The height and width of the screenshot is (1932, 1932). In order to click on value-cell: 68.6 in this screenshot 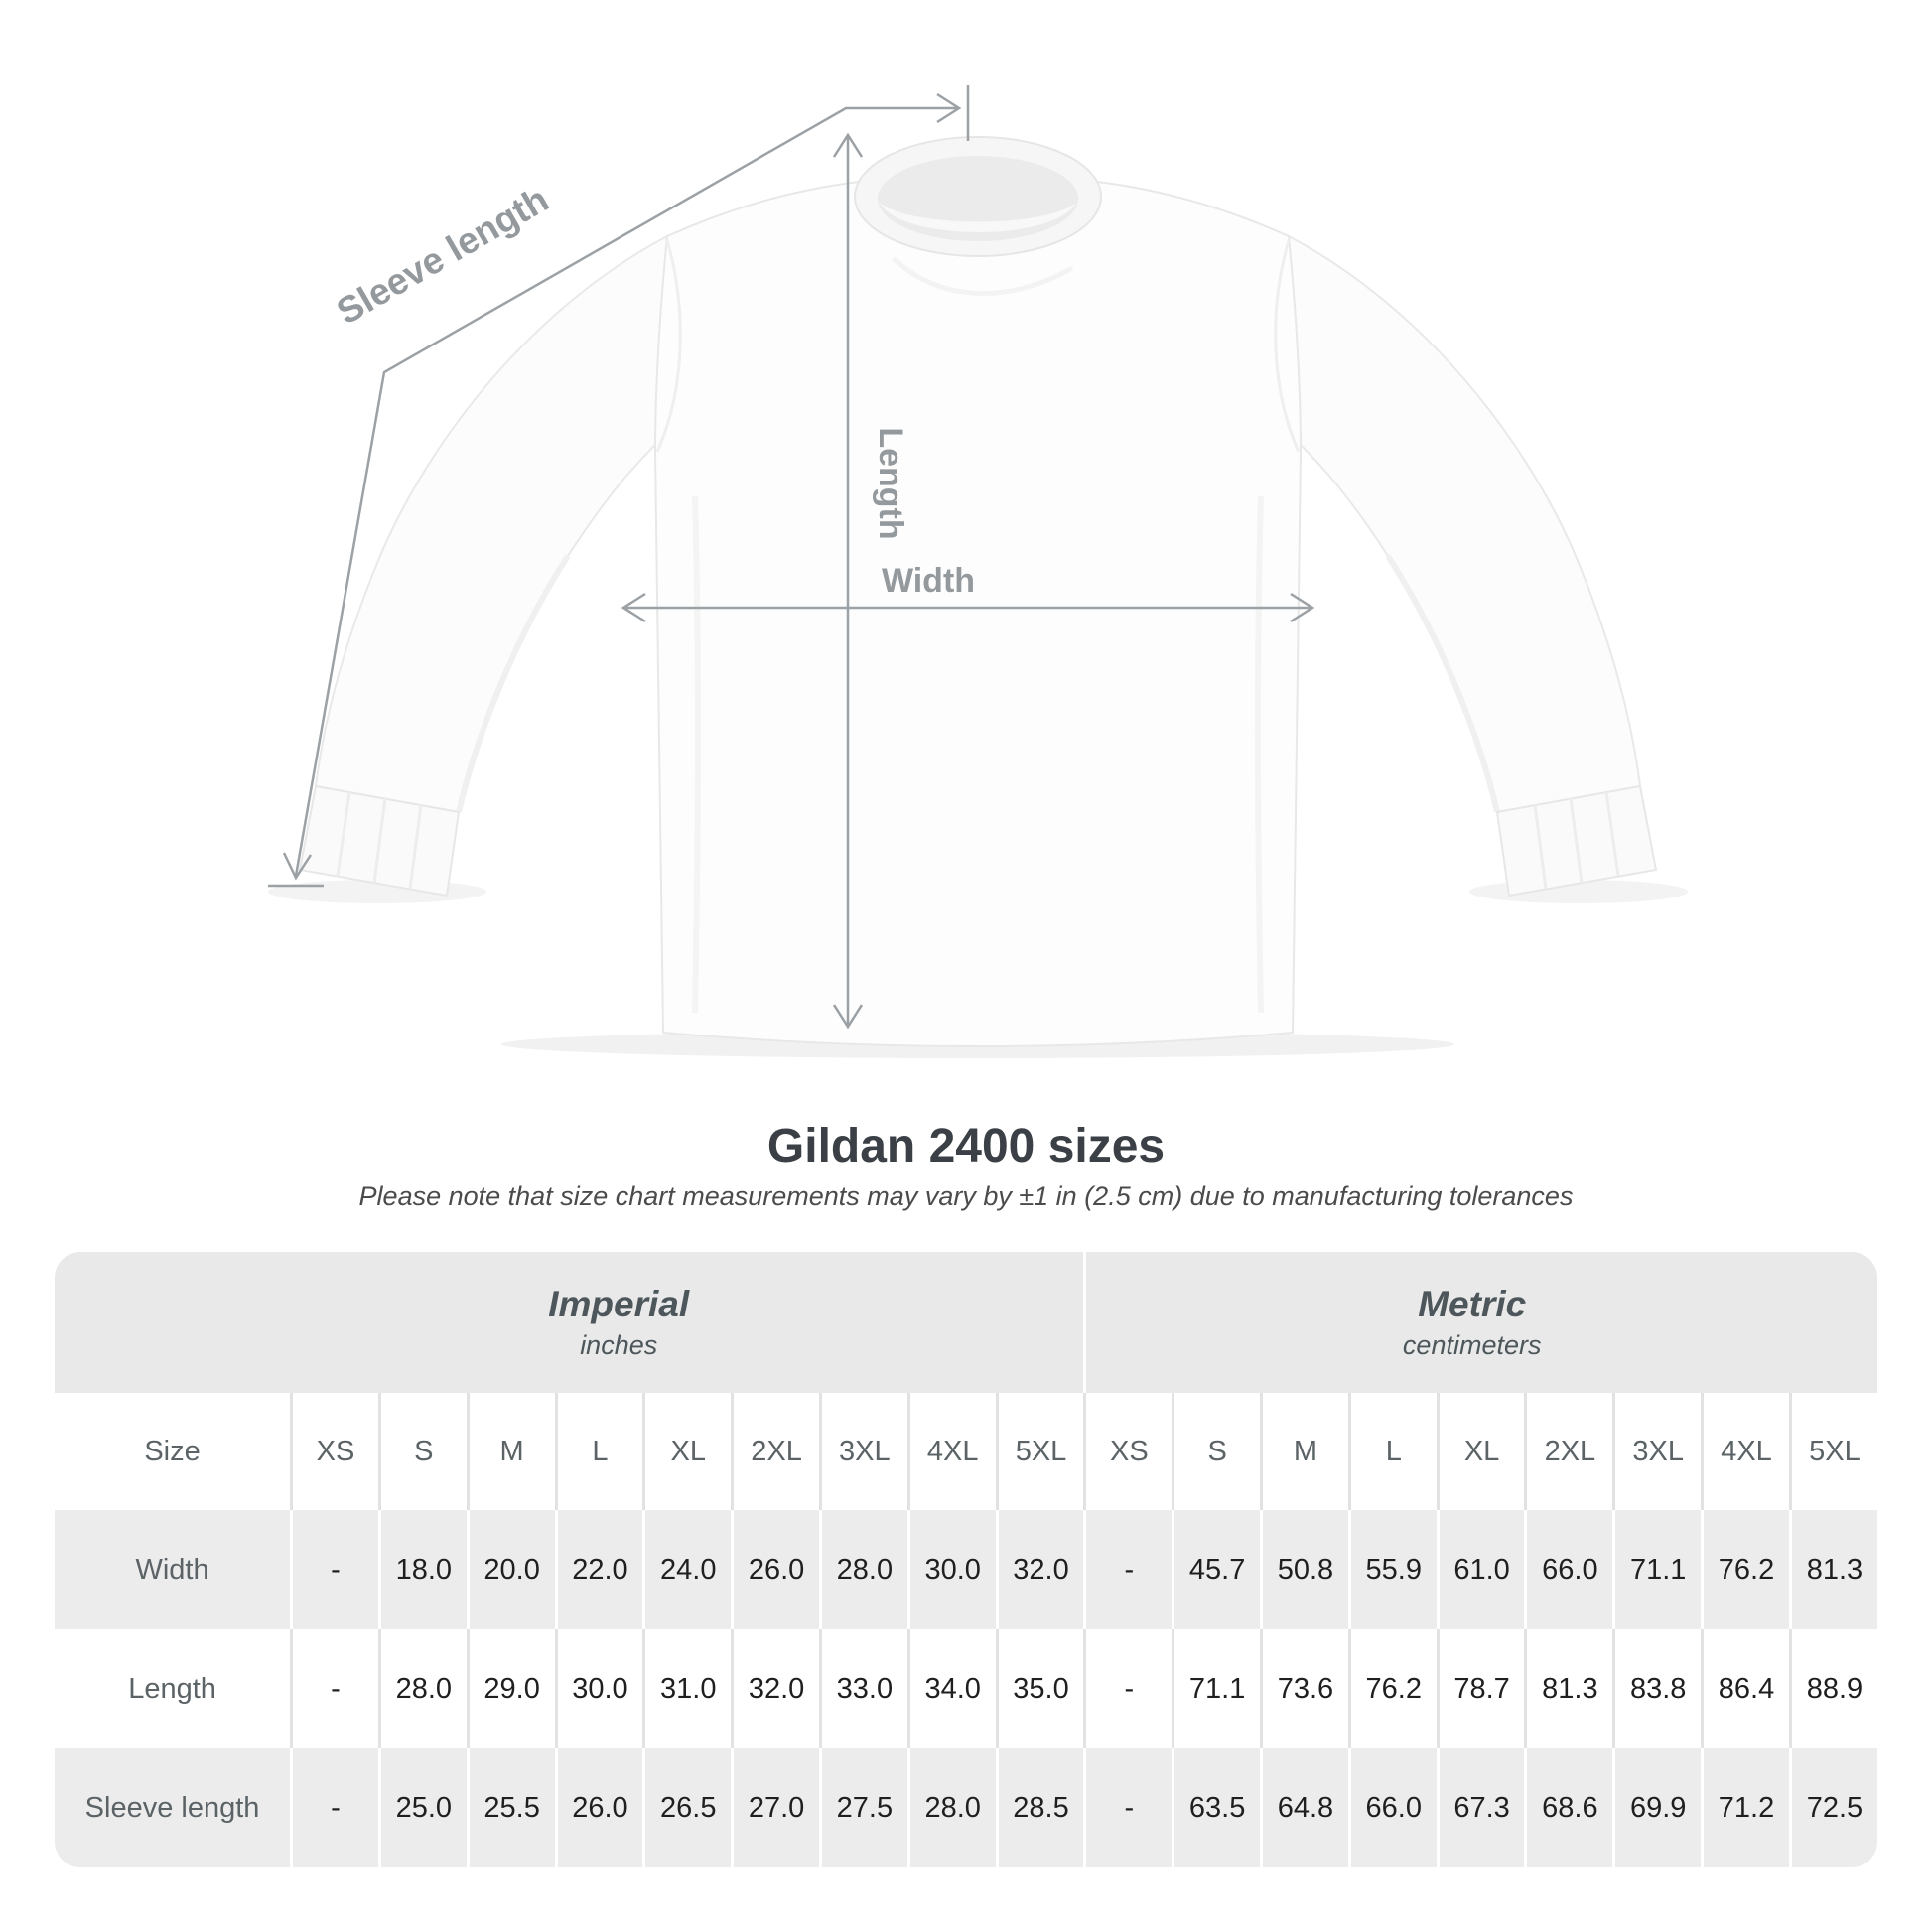, I will do `click(1568, 1807)`.